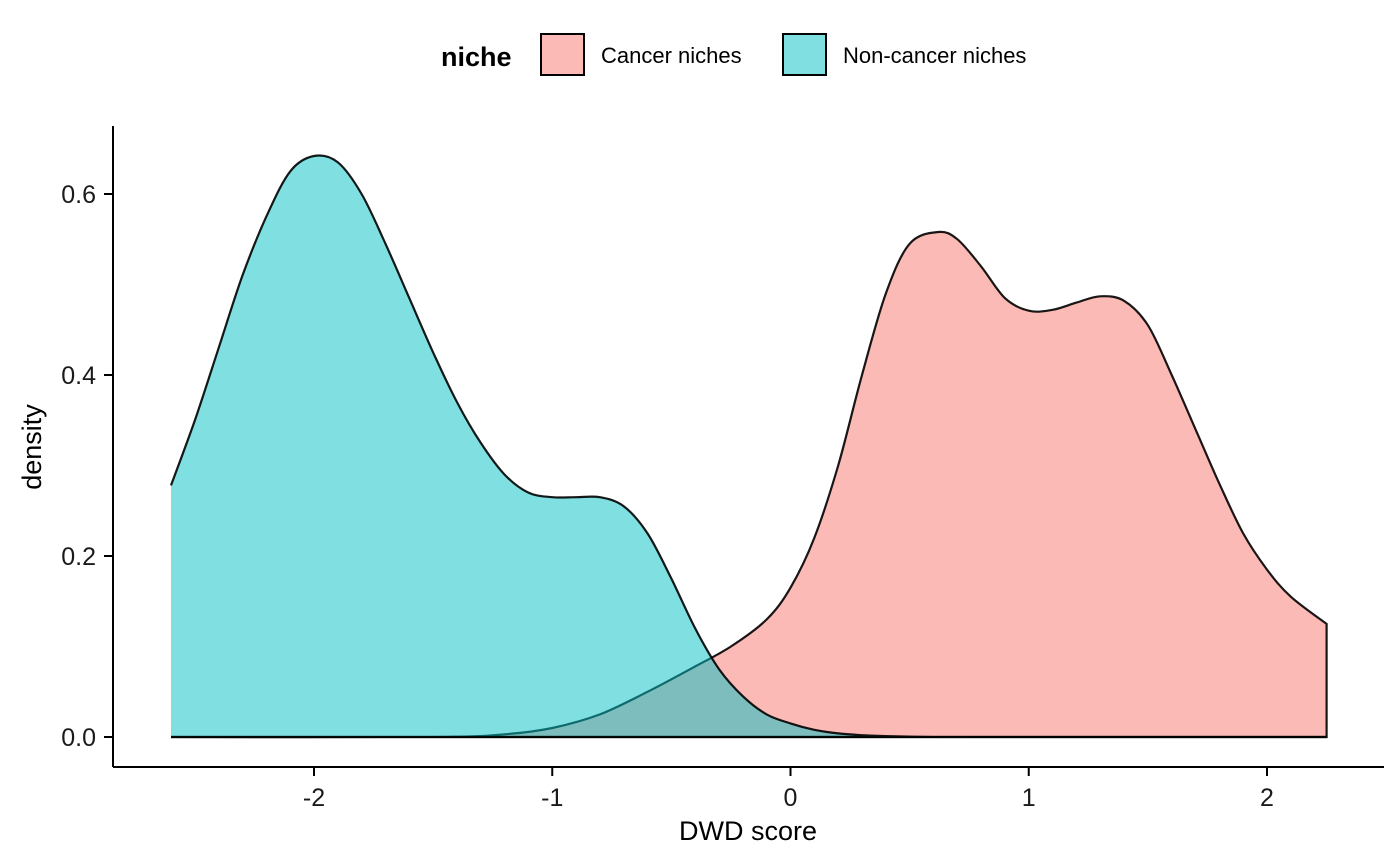 The height and width of the screenshot is (865, 1400). Describe the element at coordinates (87, 466) in the screenshot. I see `y-ticks: 0.0 0.2 0.4 0.6` at that location.